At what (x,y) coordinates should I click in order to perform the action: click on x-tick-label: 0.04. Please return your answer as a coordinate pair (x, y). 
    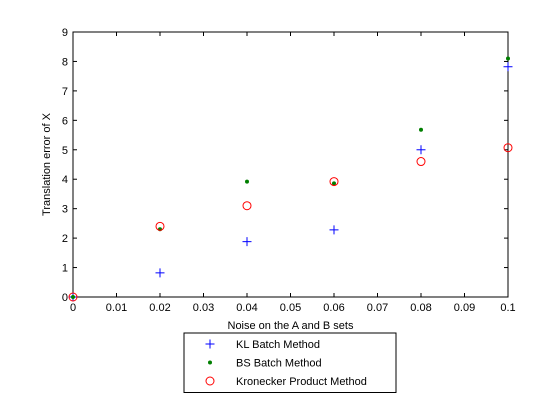
    Looking at the image, I should click on (246, 308).